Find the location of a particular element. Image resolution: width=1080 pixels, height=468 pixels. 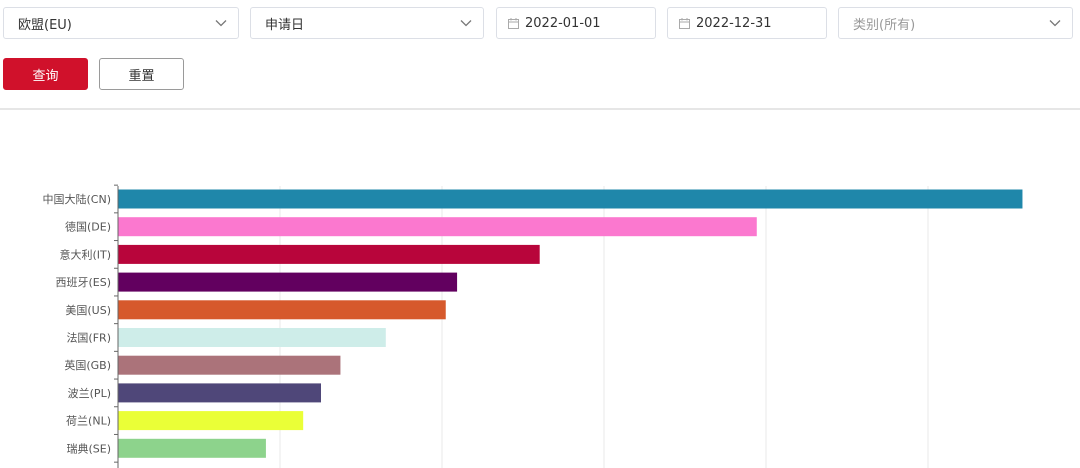

y-tick-label: 英国(GB) is located at coordinates (87, 365).